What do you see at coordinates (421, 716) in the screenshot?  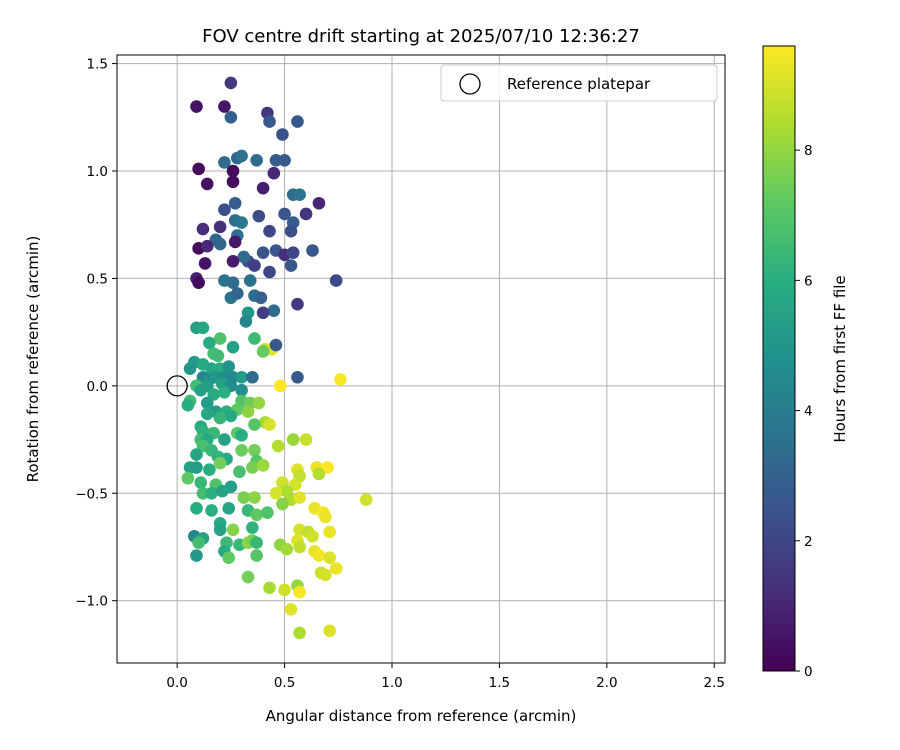 I see `x-axis-label: Angular distance from reference (arcmin)` at bounding box center [421, 716].